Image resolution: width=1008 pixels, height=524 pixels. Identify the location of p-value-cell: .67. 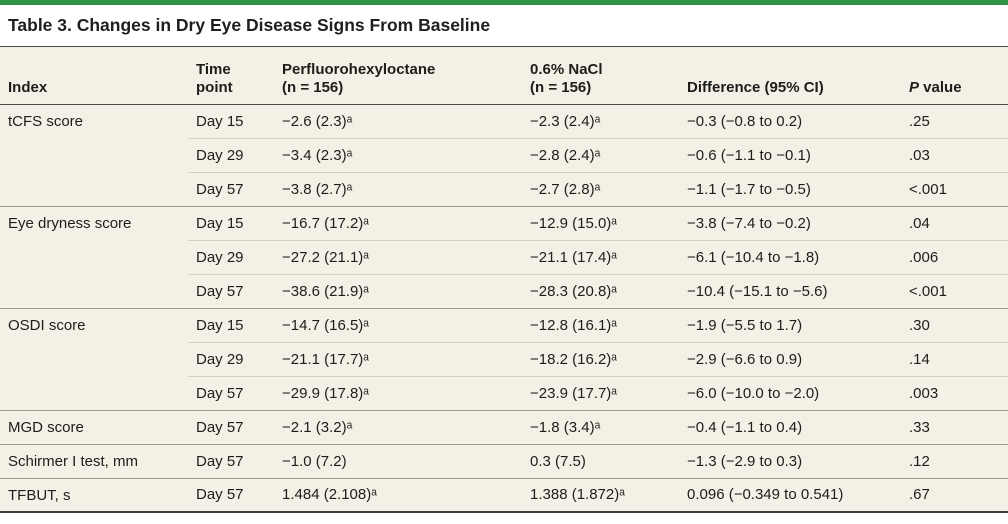
(954, 494).